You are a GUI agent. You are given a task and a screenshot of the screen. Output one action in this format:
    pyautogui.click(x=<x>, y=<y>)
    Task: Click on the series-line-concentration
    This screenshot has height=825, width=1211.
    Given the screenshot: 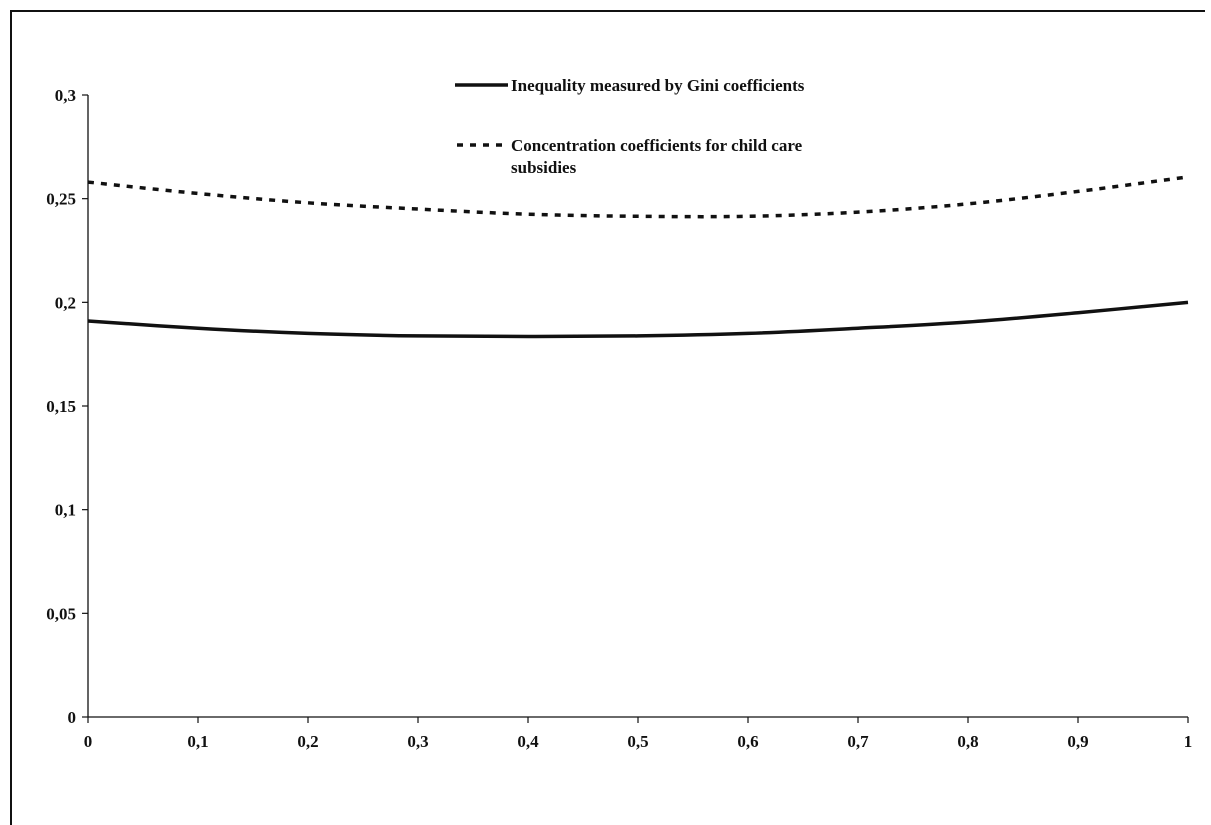 What is the action you would take?
    pyautogui.click(x=638, y=197)
    